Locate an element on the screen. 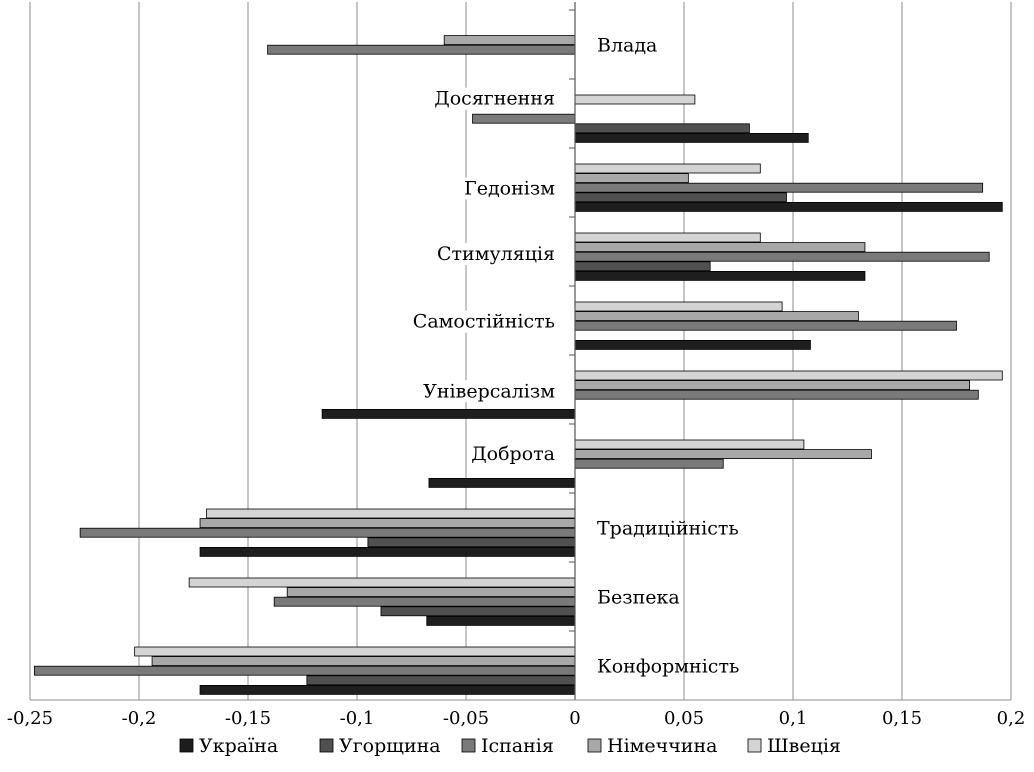 The height and width of the screenshot is (772, 1034). category-label-1: Влада is located at coordinates (627, 46).